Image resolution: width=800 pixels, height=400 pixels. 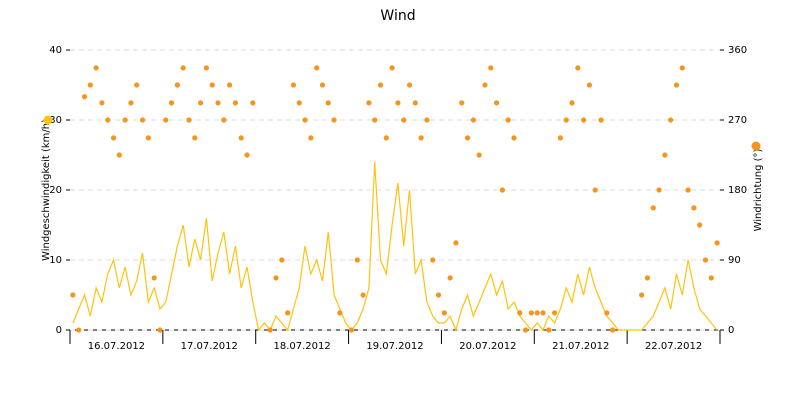 What do you see at coordinates (734, 260) in the screenshot?
I see `y2-tick-label: 90` at bounding box center [734, 260].